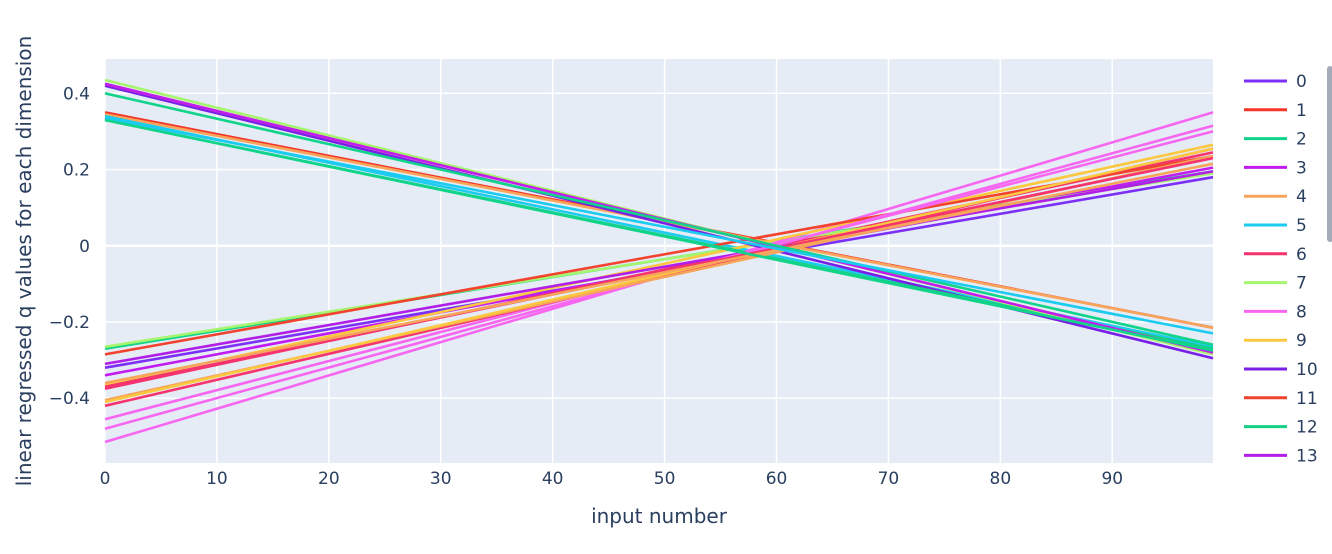 The height and width of the screenshot is (554, 1332). Describe the element at coordinates (1301, 197) in the screenshot. I see `legend-label: 4` at that location.